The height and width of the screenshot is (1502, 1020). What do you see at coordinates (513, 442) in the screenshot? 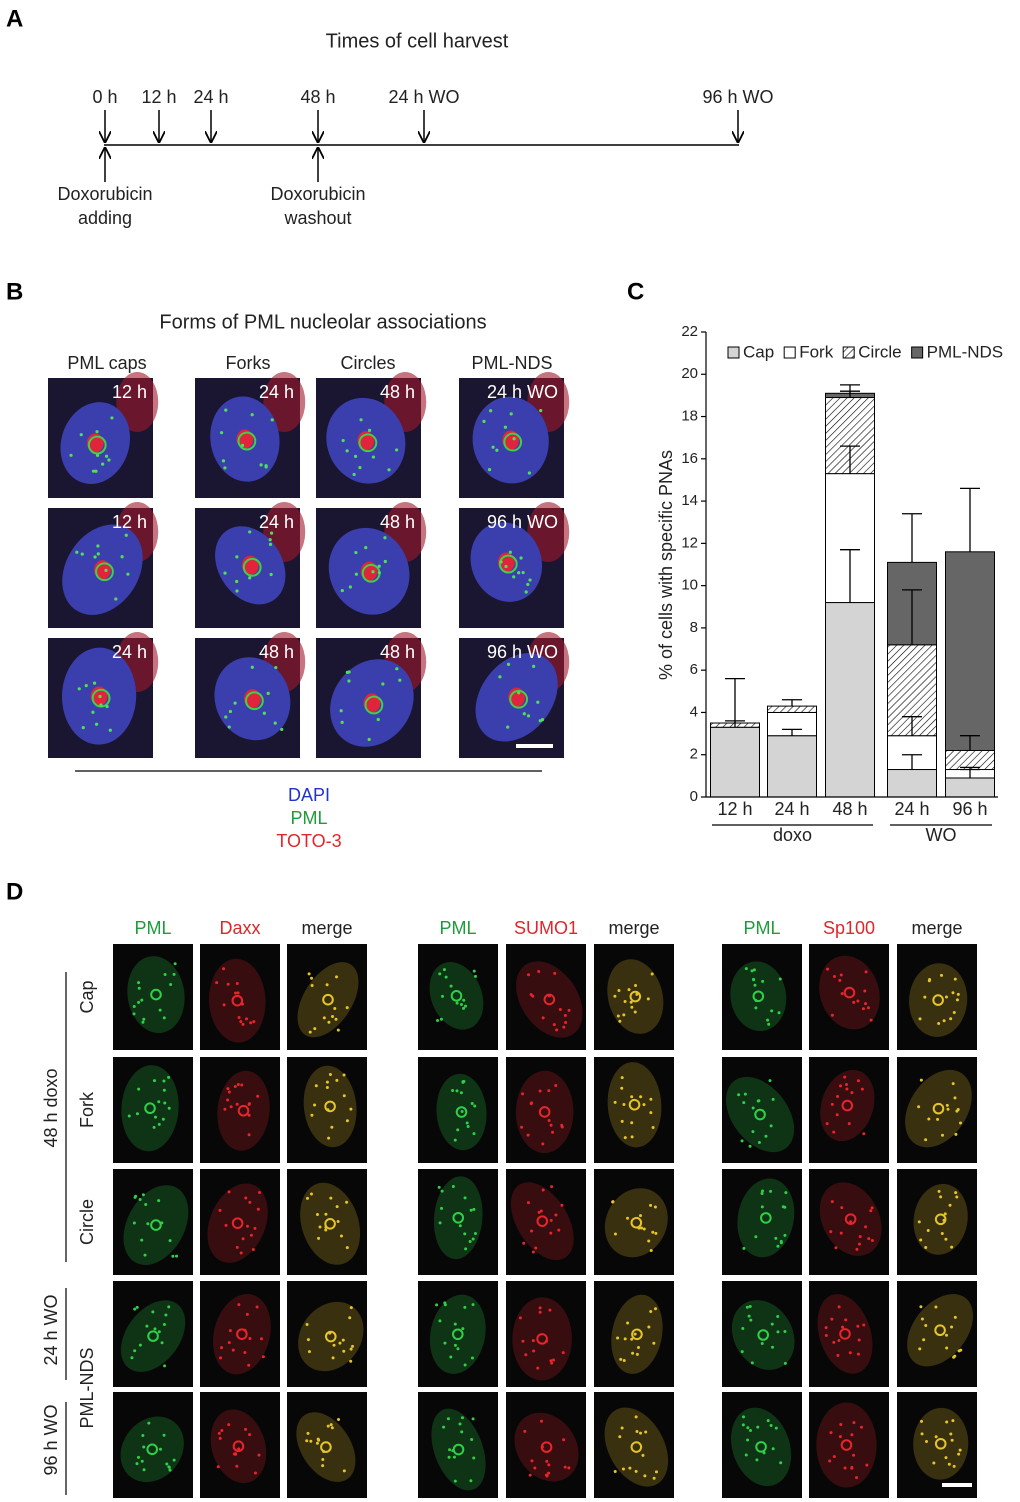
I see `pml-ring` at bounding box center [513, 442].